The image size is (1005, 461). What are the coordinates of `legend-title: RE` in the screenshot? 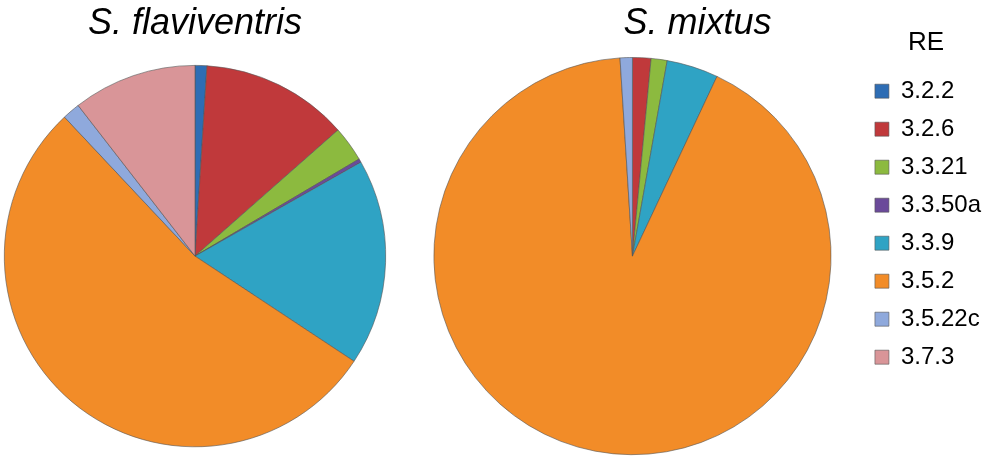 It's located at (926, 41).